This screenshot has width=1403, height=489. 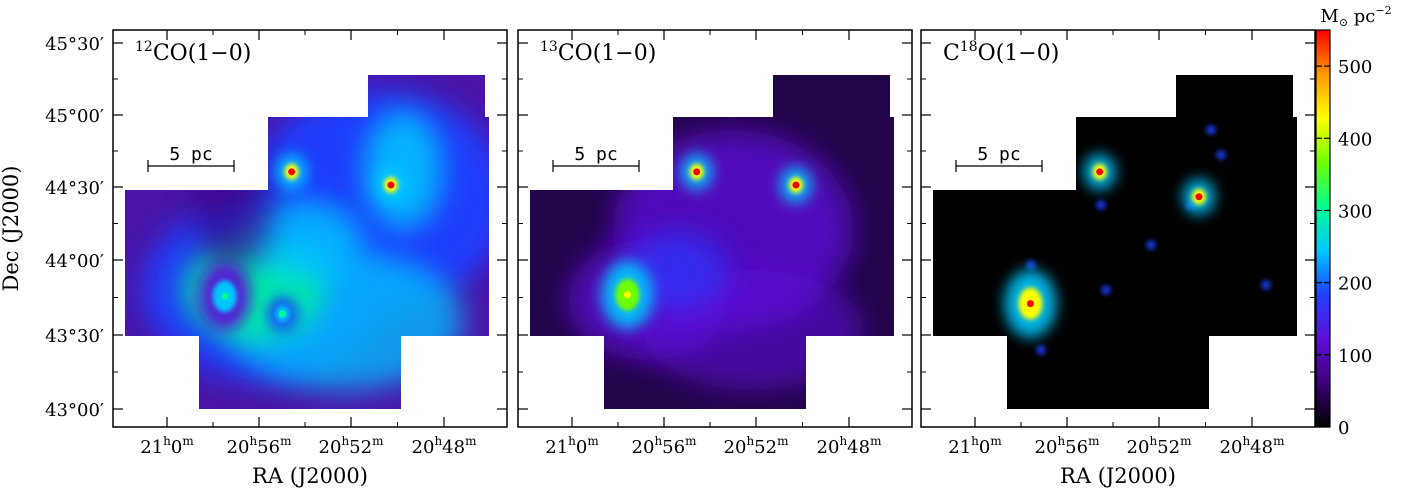 I want to click on colorbar-tick-label: 100, so click(x=1355, y=356).